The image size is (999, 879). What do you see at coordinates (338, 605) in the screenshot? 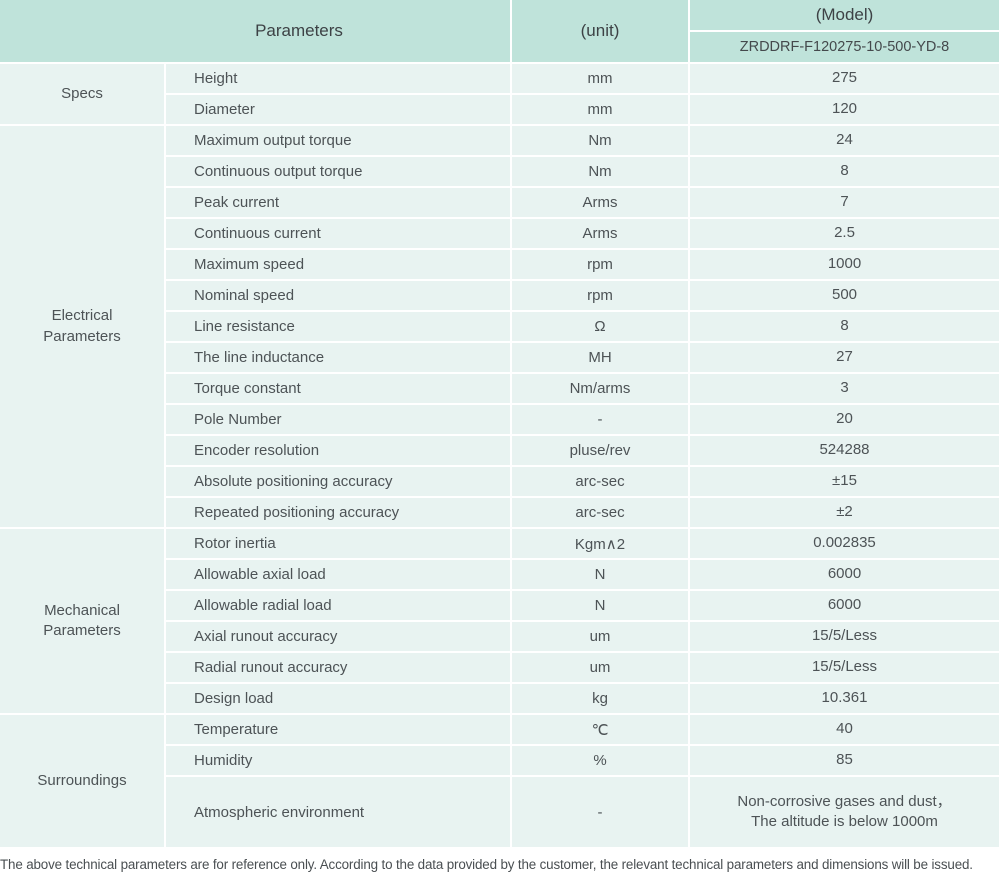
I see `param-cell: Allowable radial load` at bounding box center [338, 605].